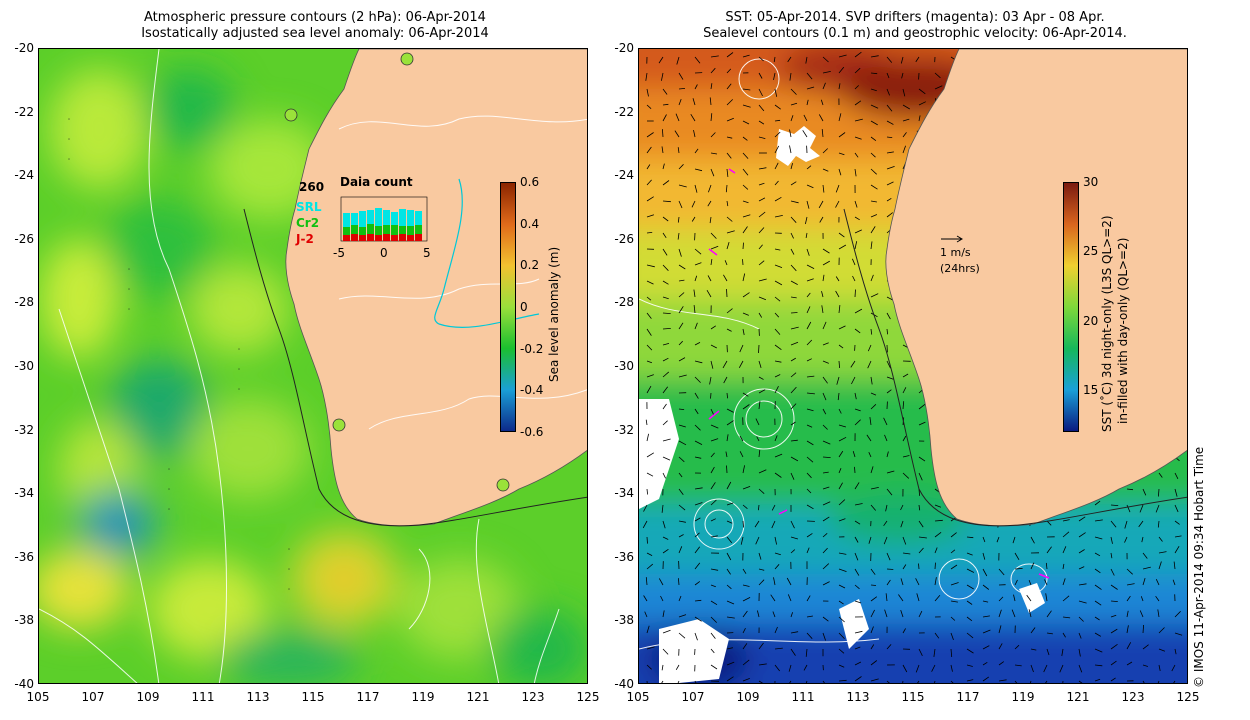  What do you see at coordinates (1078, 697) in the screenshot?
I see `x-tick-right: 121` at bounding box center [1078, 697].